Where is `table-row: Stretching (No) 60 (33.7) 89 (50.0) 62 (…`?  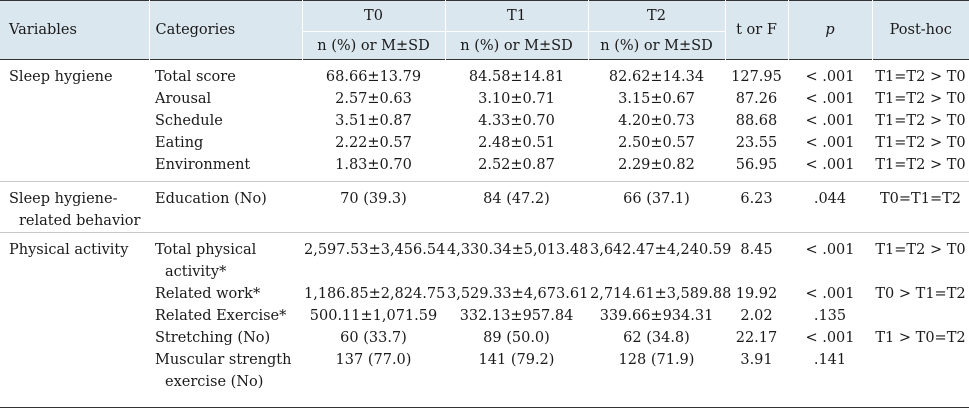 table-row: Stretching (No) 60 (33.7) 89 (50.0) 62 (… is located at coordinates (484, 338).